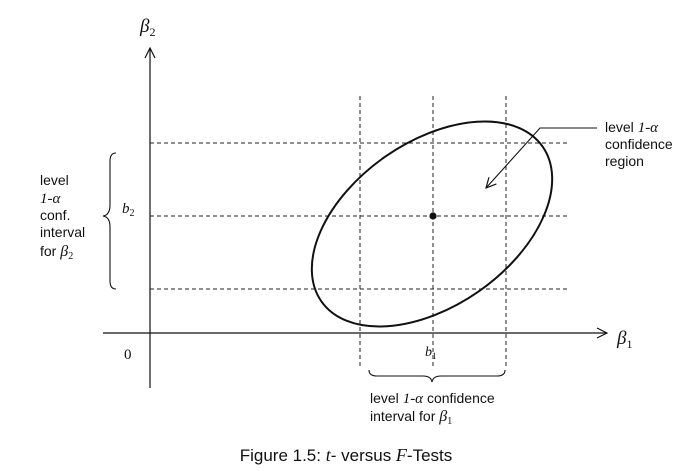  Describe the element at coordinates (632, 127) in the screenshot. I see `region-label-line1: level 1-α` at that location.